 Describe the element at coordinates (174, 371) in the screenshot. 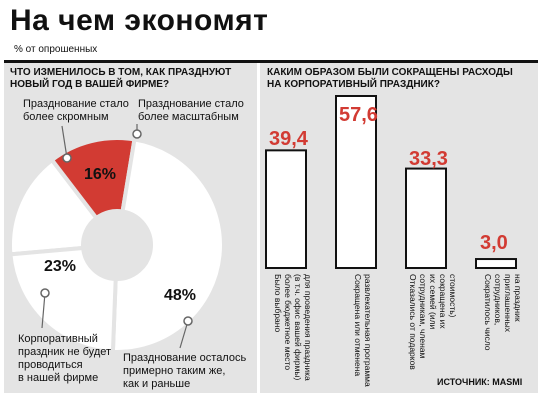

I see `pie-label-line: примерно таким же,` at that location.